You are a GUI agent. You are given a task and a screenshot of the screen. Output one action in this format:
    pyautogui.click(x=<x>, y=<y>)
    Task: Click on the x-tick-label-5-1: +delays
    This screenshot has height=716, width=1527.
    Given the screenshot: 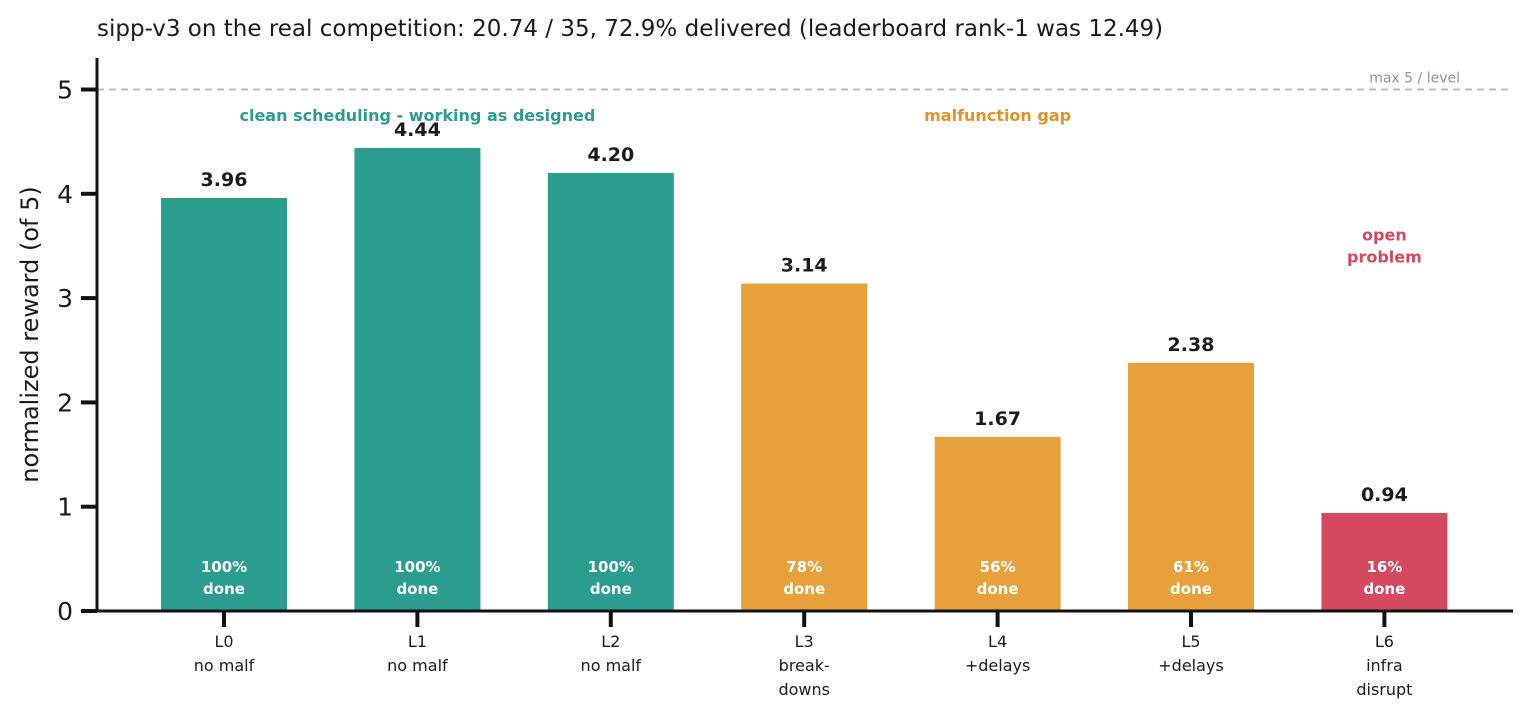 What is the action you would take?
    pyautogui.click(x=1190, y=665)
    